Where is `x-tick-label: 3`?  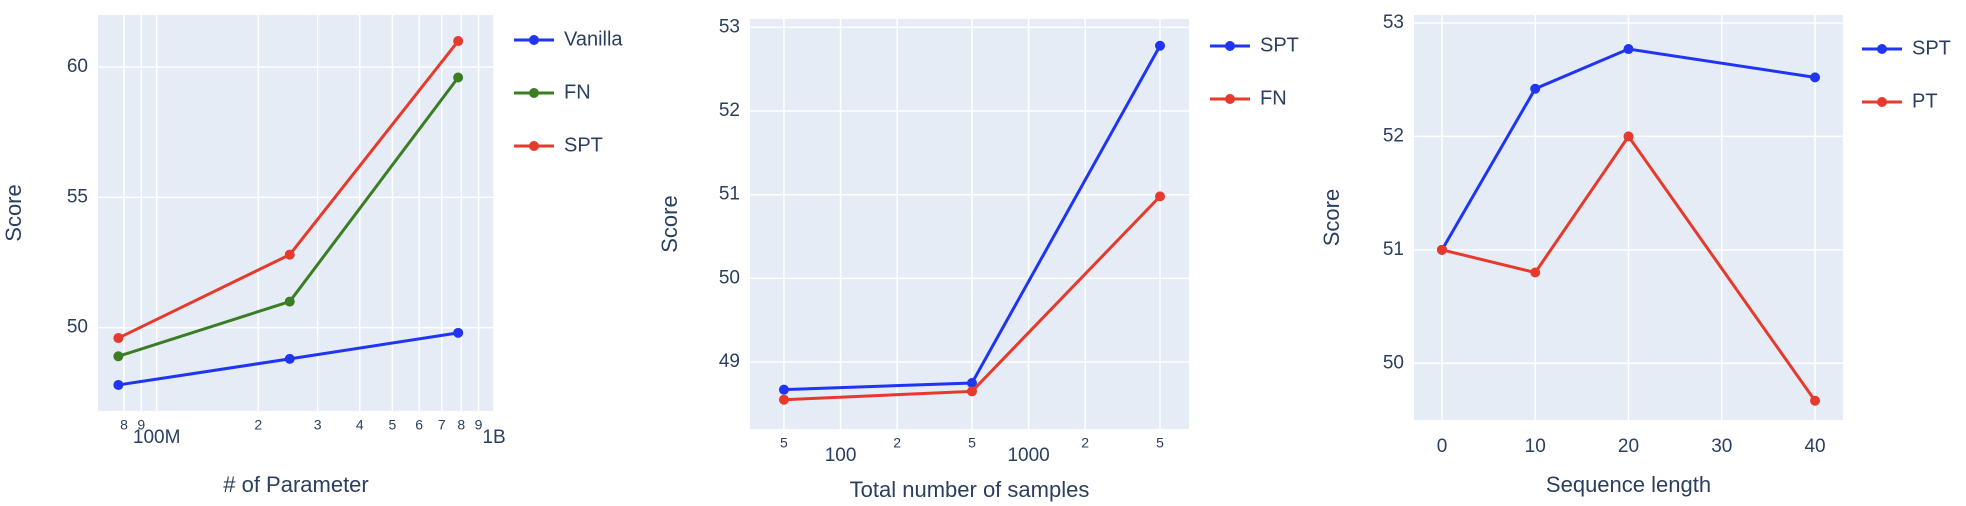
x-tick-label: 3 is located at coordinates (318, 425).